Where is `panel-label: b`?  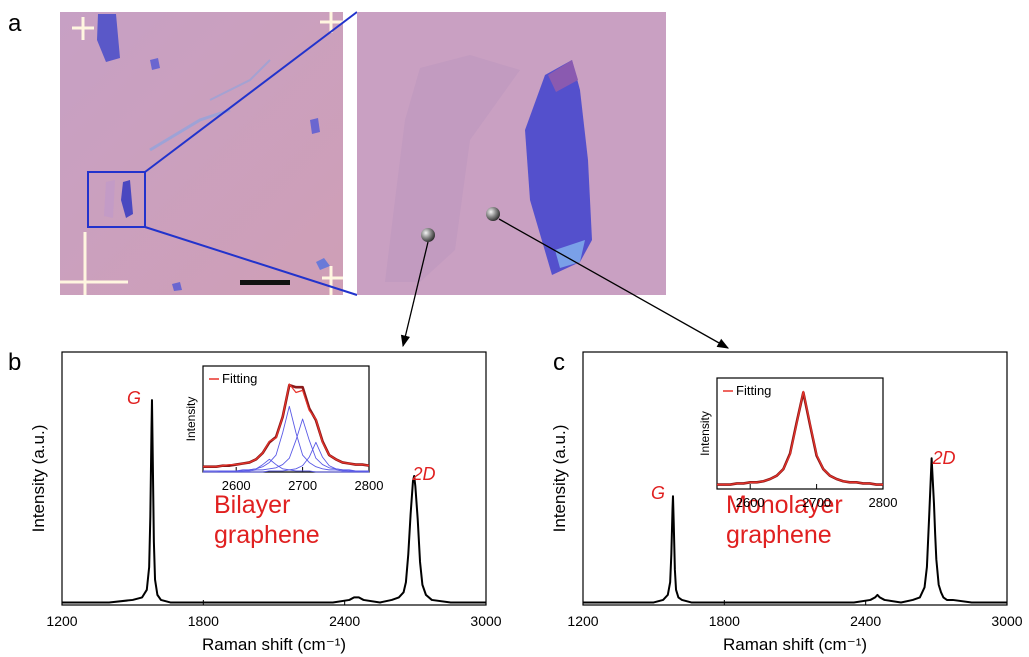
panel-label: b is located at coordinates (14, 362).